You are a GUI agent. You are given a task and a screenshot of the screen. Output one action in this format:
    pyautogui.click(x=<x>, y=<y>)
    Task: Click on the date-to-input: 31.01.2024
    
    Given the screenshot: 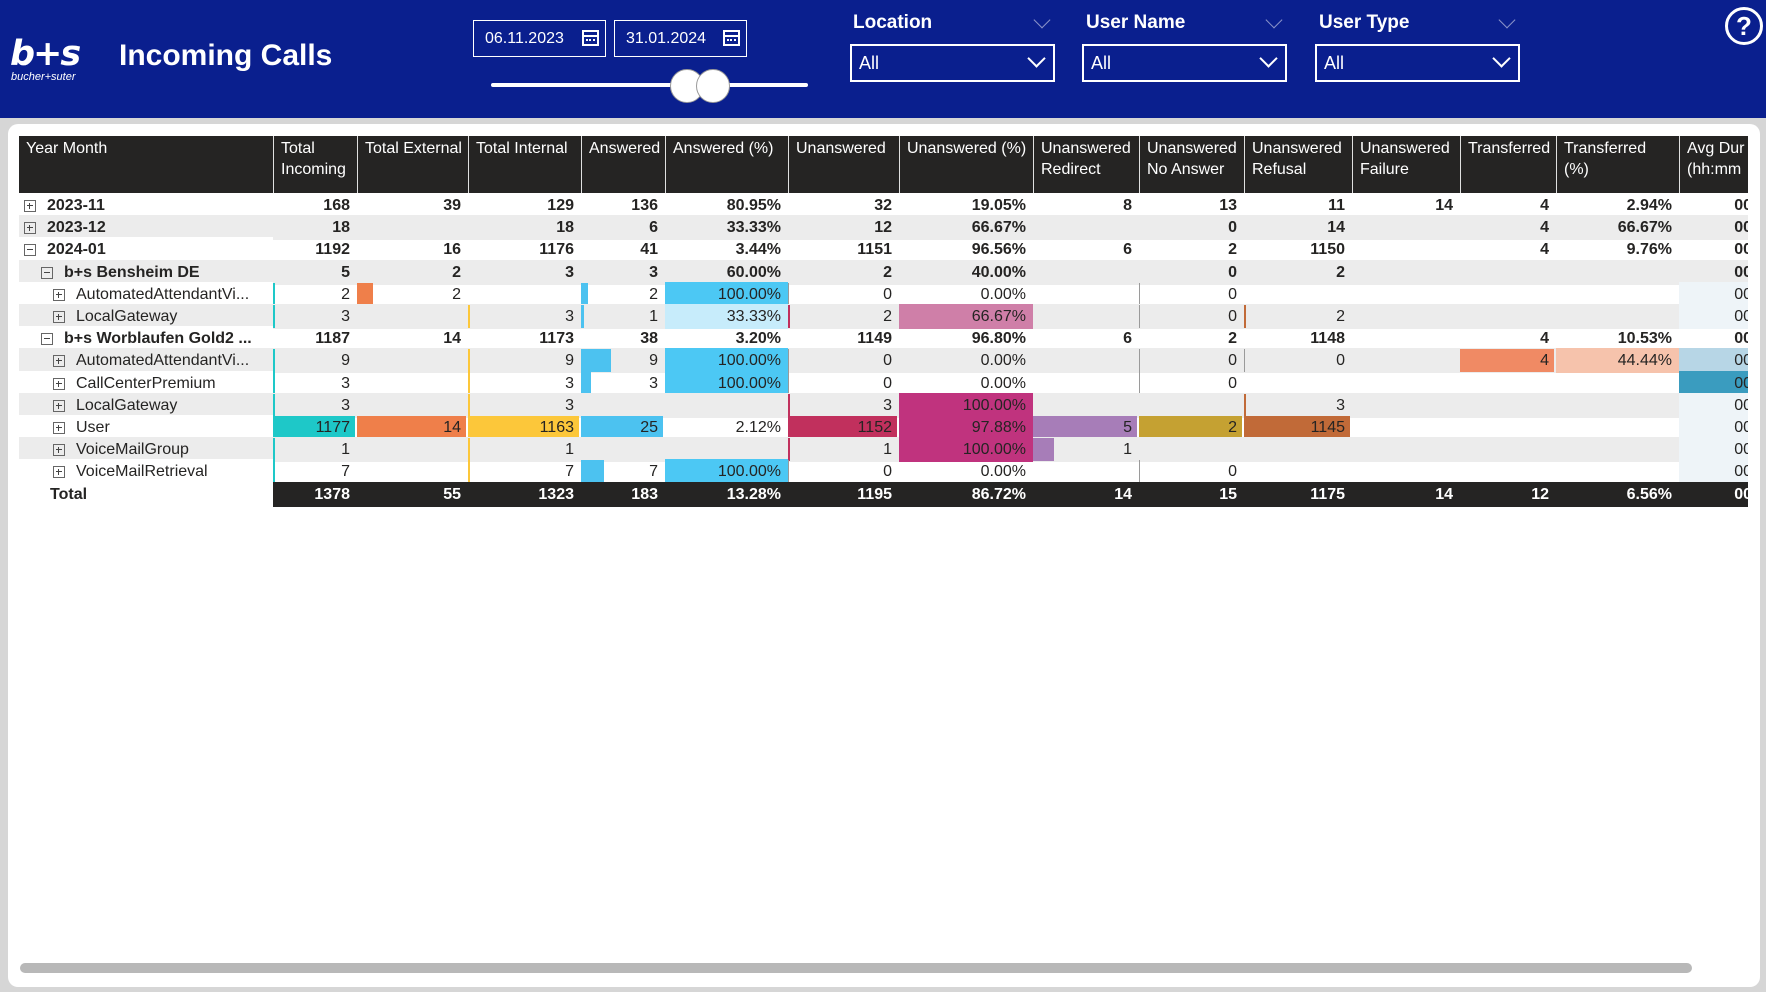 What is the action you would take?
    pyautogui.click(x=680, y=38)
    